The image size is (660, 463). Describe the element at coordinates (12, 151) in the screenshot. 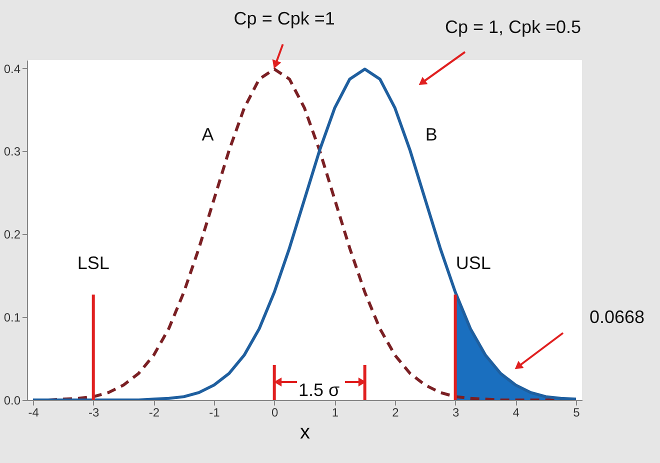

I see `y-tick-label: 0.3` at that location.